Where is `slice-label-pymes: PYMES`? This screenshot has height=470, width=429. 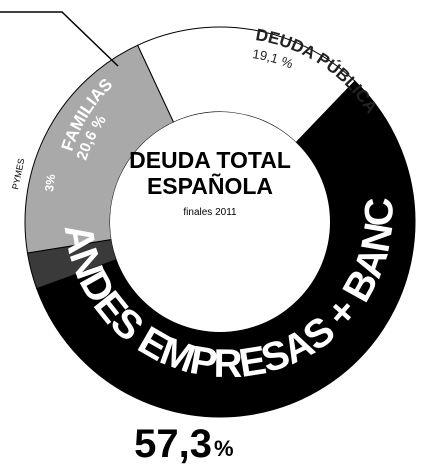
slice-label-pymes: PYMES is located at coordinates (18, 174).